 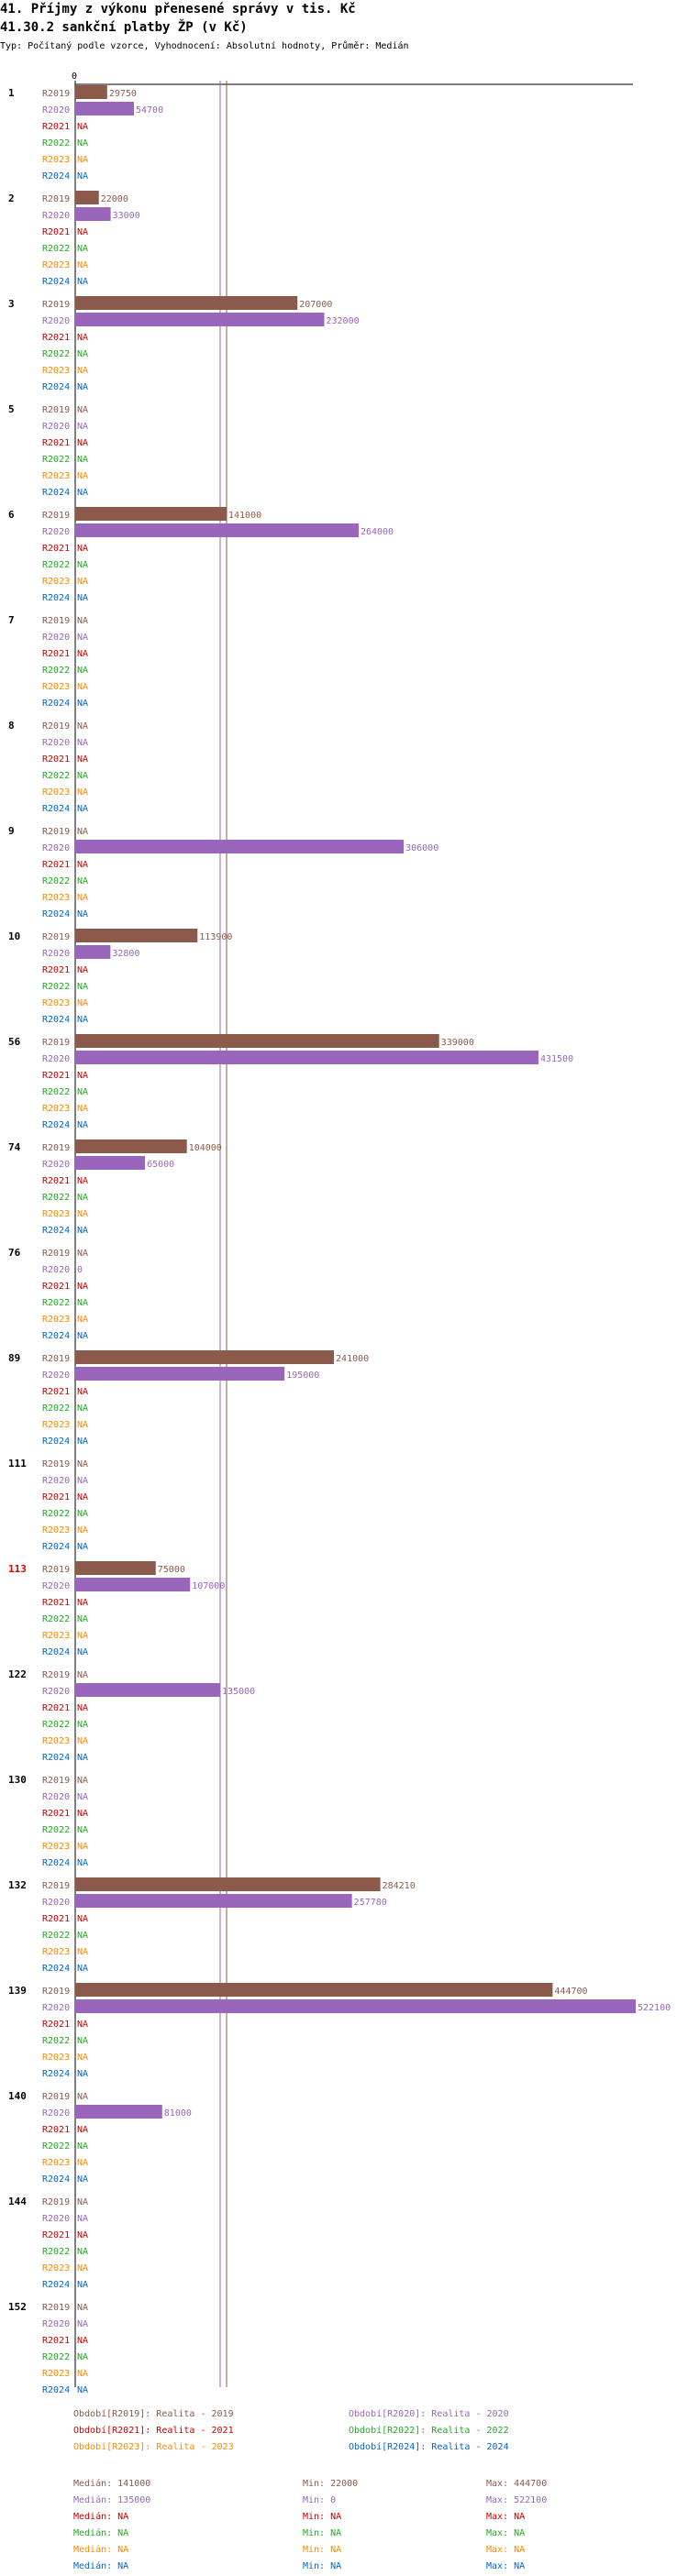 What do you see at coordinates (87, 197) in the screenshot?
I see `bar-2-r2019` at bounding box center [87, 197].